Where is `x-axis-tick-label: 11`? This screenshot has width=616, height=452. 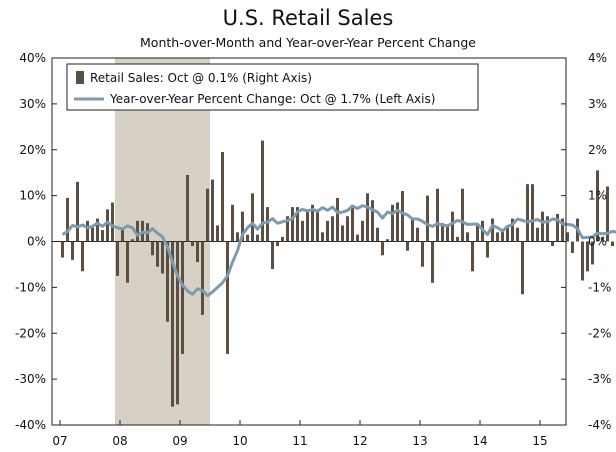 x-axis-tick-label: 11 is located at coordinates (299, 441).